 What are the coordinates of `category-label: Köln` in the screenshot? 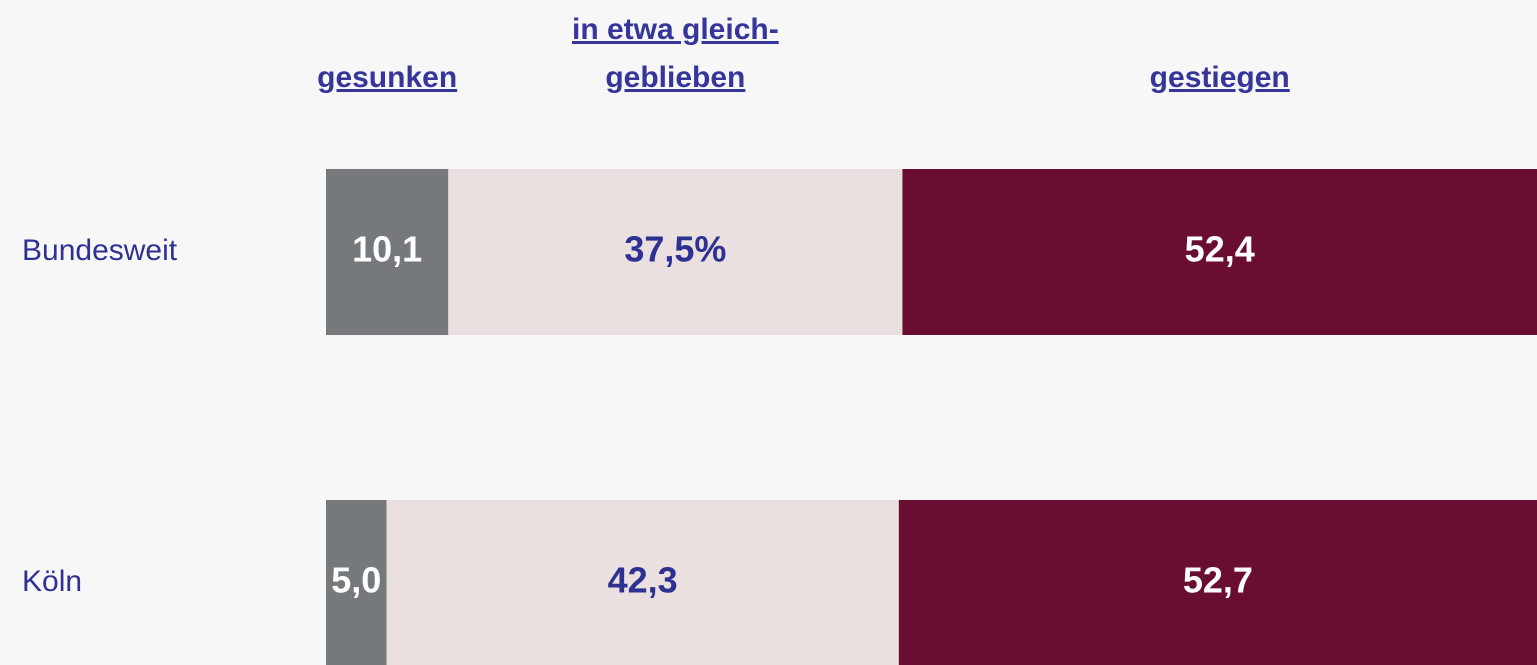 It's located at (52, 581).